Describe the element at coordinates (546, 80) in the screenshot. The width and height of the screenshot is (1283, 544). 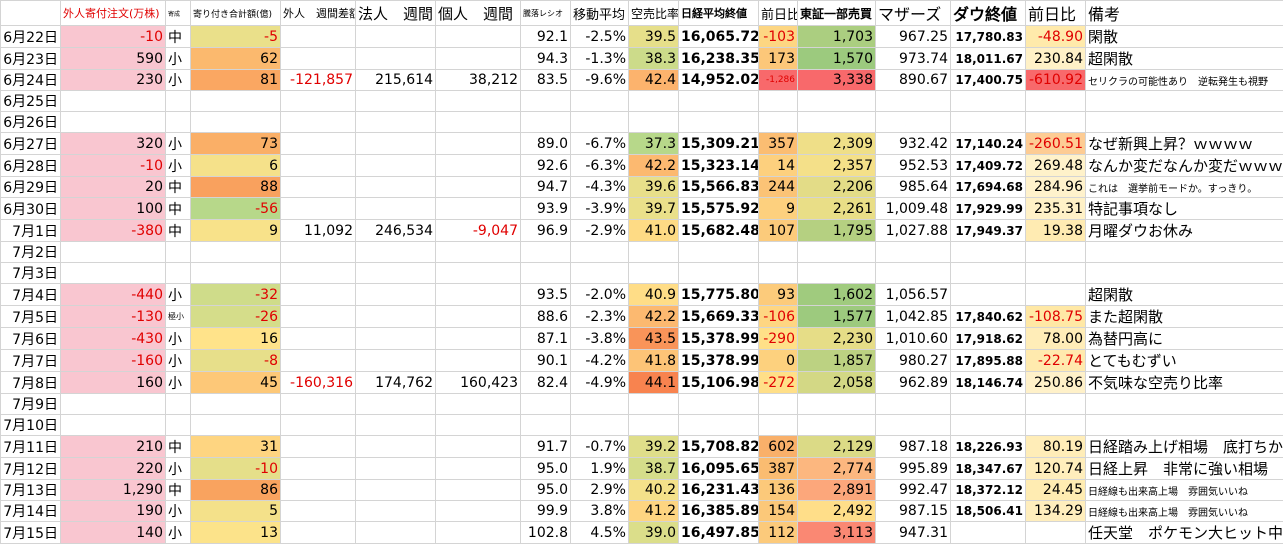
I see `cell: 83.5` at that location.